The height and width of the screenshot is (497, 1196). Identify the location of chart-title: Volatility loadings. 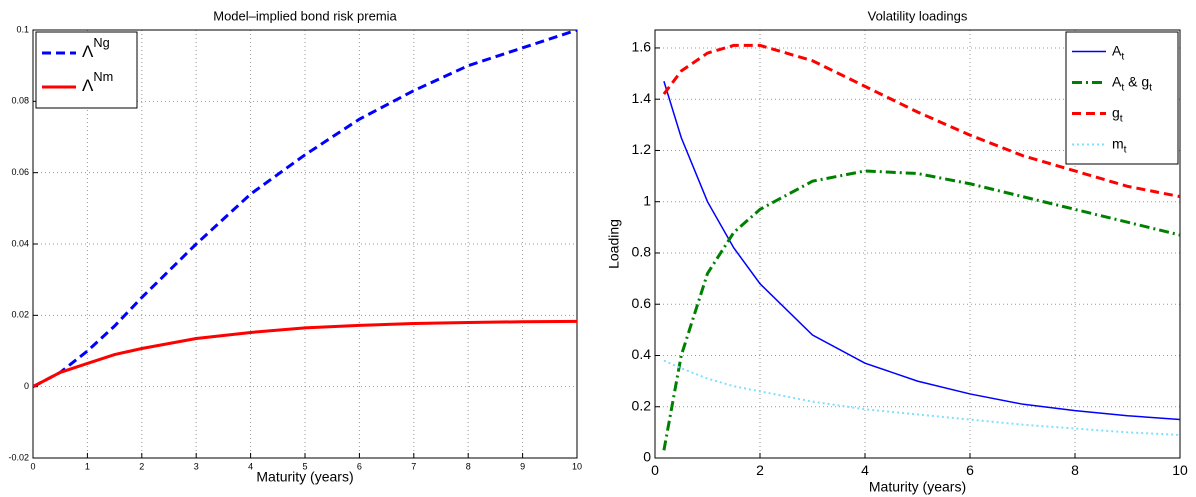
(918, 15).